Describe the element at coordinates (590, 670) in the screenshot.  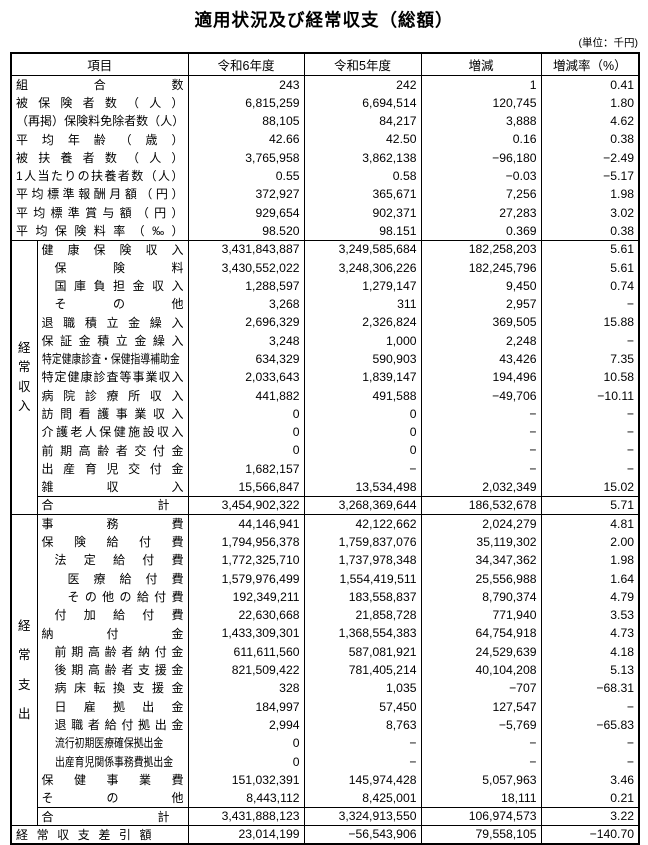
I see `value-cell: 5.13` at that location.